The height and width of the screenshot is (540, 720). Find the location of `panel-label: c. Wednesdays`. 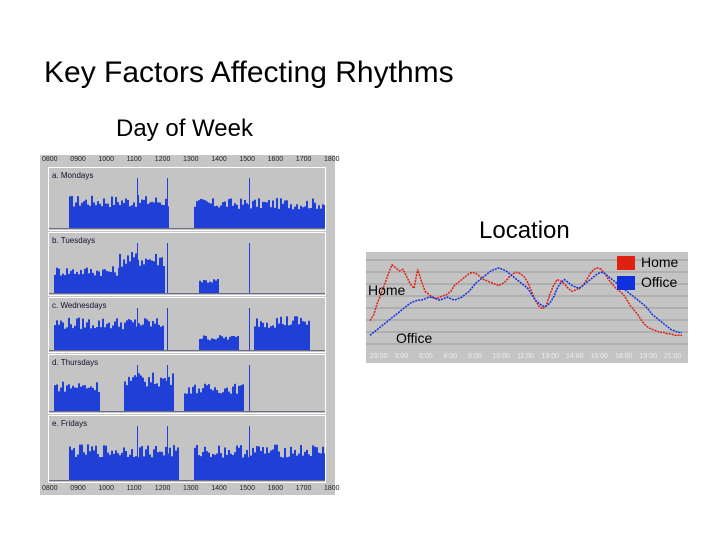

panel-label: c. Wednesdays is located at coordinates (79, 305).